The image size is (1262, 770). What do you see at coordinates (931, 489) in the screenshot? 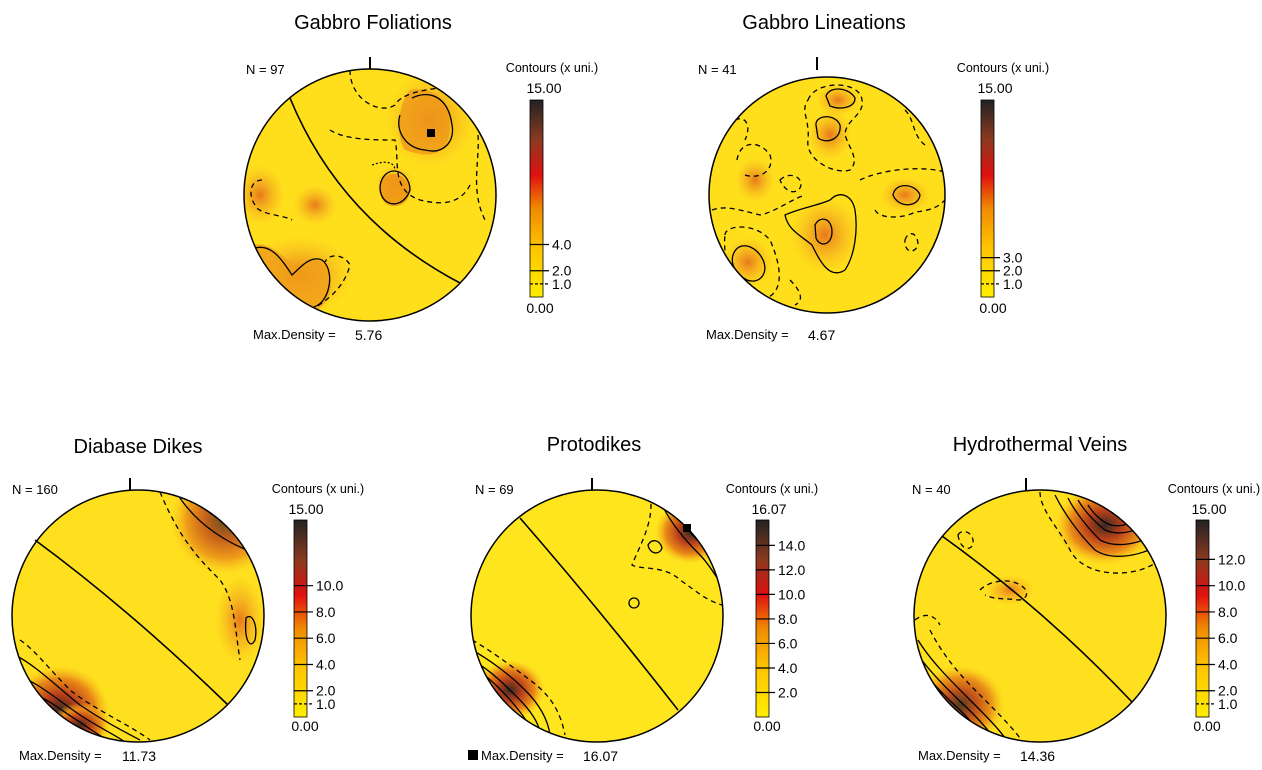
I see `n-label: N = 40` at bounding box center [931, 489].